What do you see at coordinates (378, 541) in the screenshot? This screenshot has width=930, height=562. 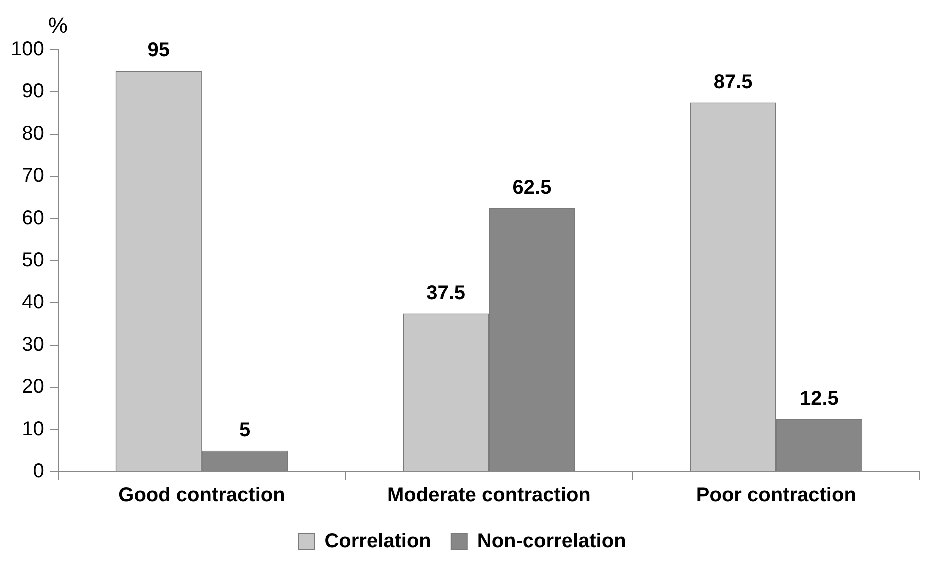 I see `legend-label: Correlation` at bounding box center [378, 541].